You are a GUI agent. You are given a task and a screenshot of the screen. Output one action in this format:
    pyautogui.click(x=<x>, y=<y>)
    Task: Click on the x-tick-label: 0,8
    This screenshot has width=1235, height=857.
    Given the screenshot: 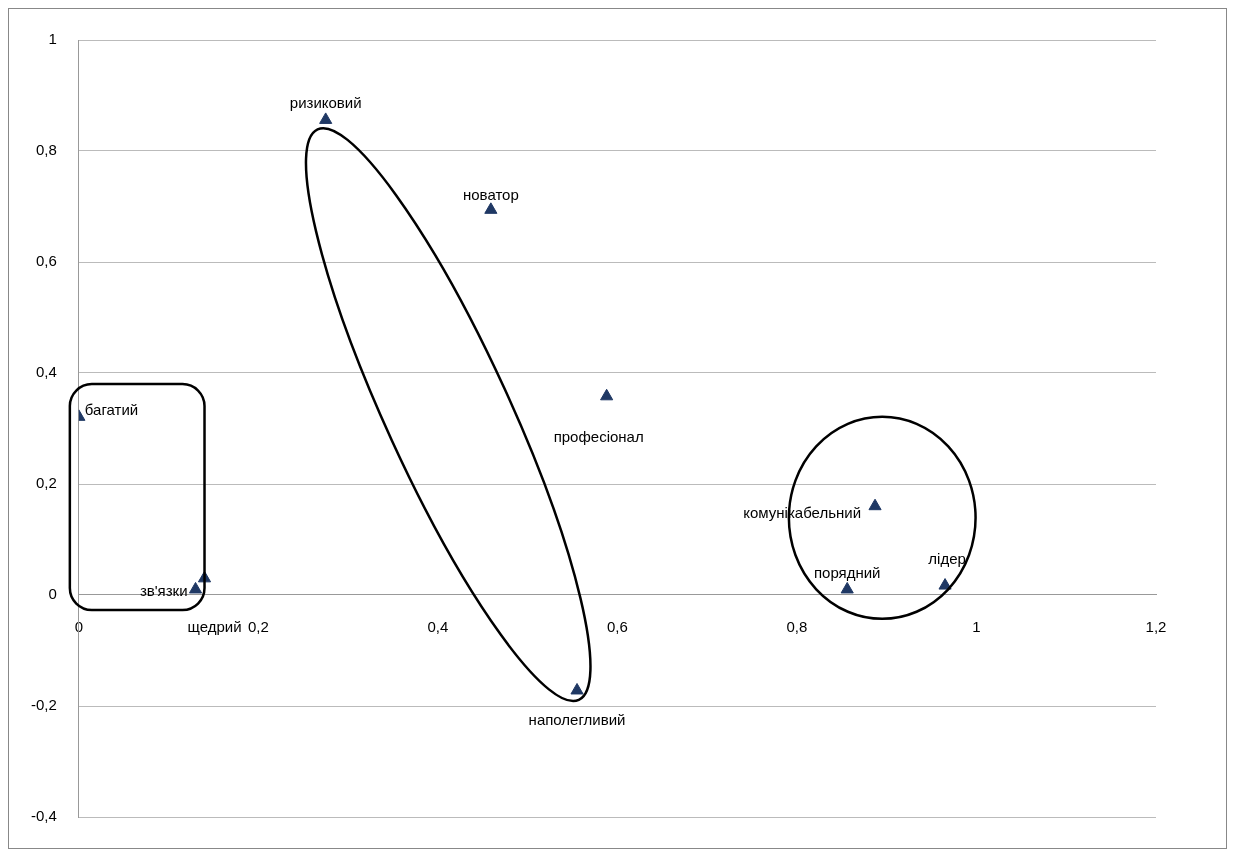 What is the action you would take?
    pyautogui.click(x=797, y=627)
    